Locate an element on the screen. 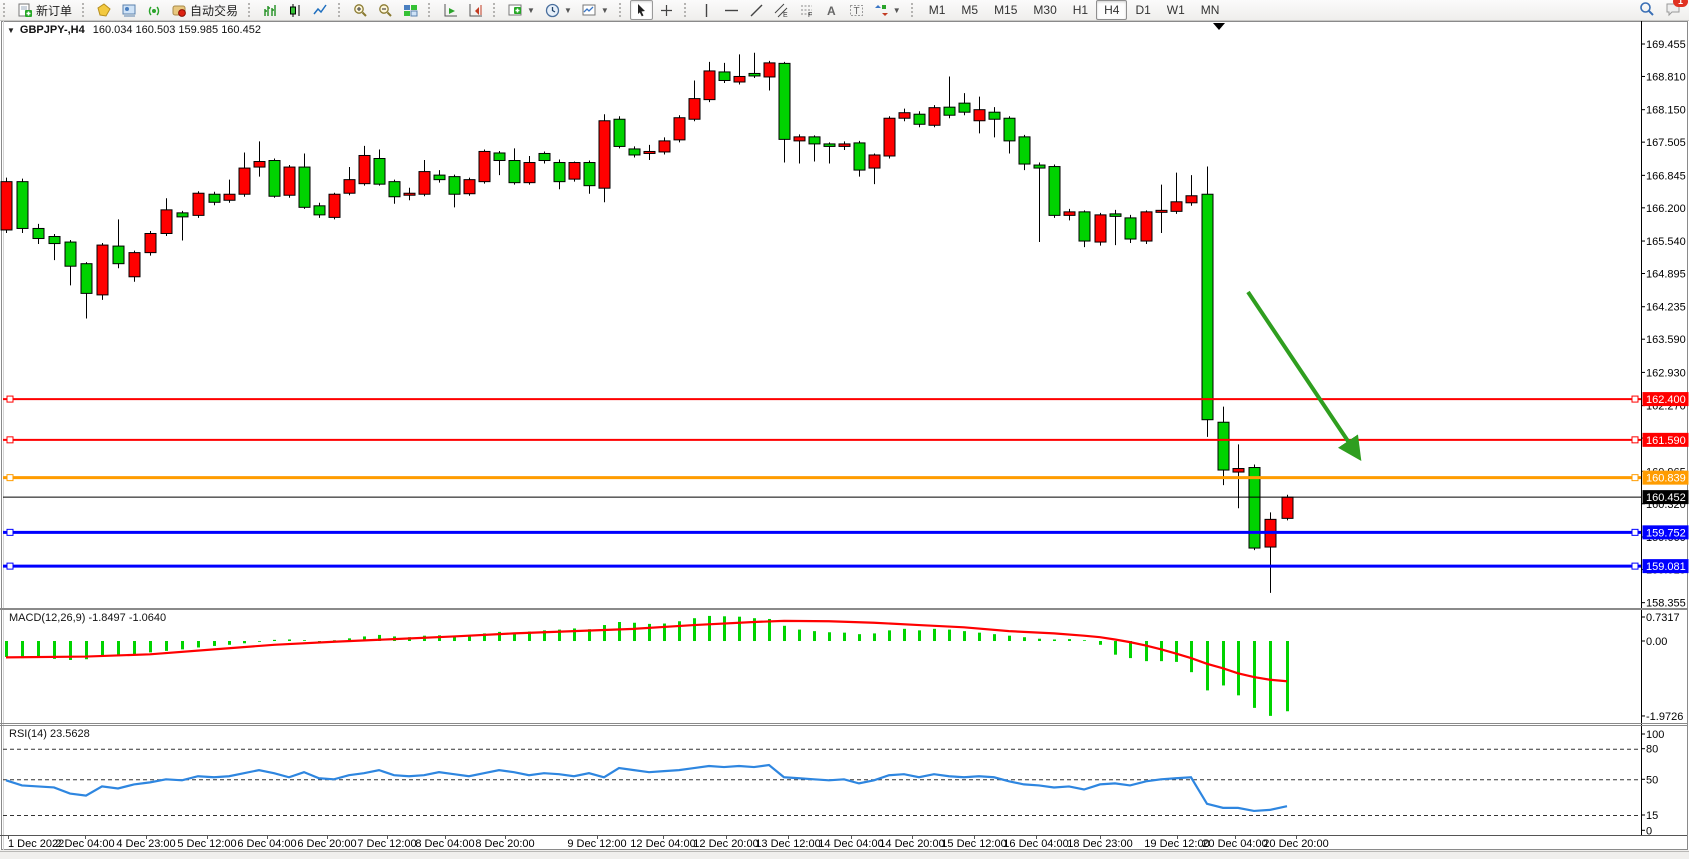  new-order-button: 新订单 is located at coordinates (45, 10).